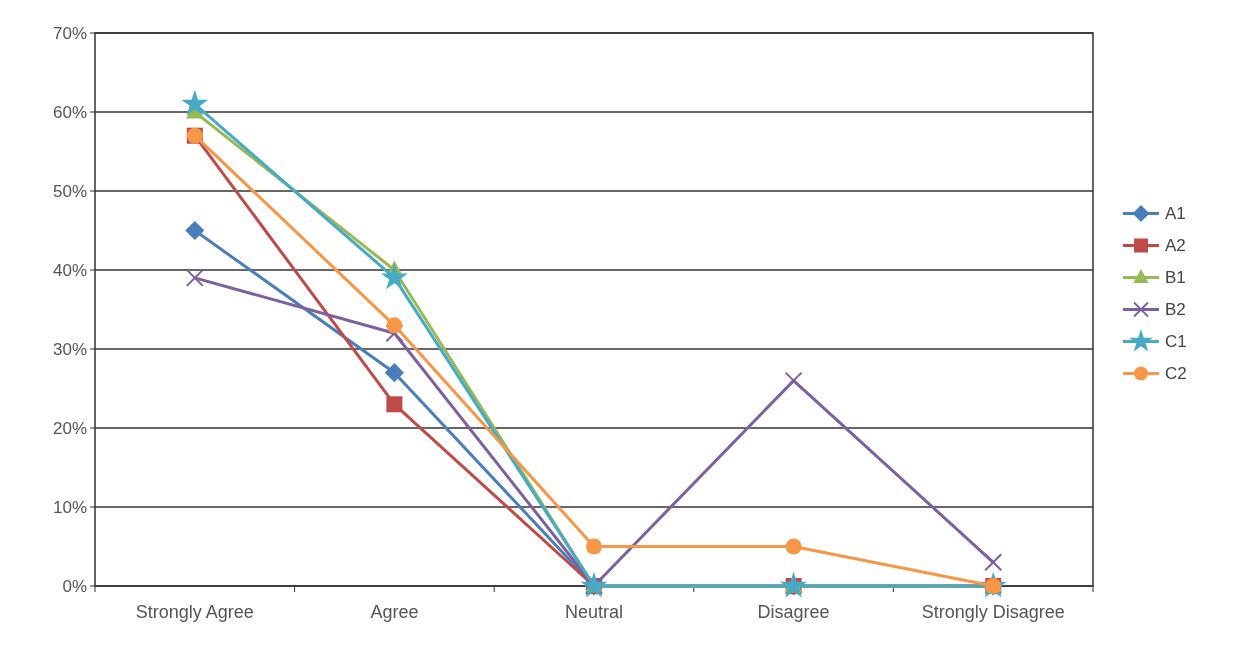 Image resolution: width=1246 pixels, height=656 pixels. What do you see at coordinates (69, 349) in the screenshot?
I see `y-tick-label: 30%` at bounding box center [69, 349].